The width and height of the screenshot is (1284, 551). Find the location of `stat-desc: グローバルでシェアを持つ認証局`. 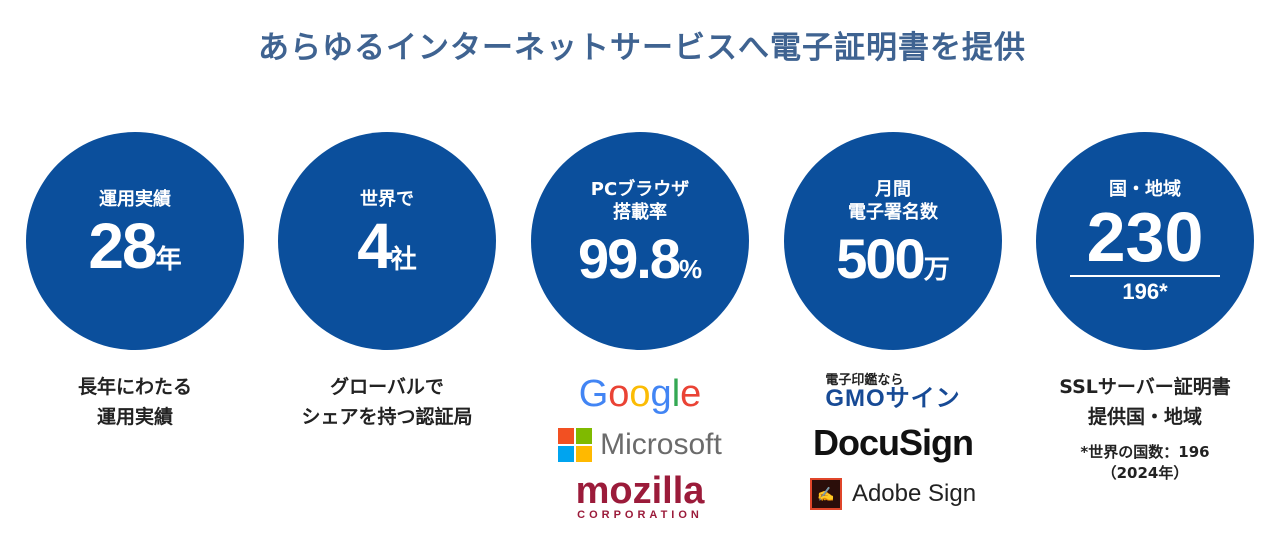

stat-desc: グローバルでシェアを持つ認証局 is located at coordinates (387, 402).